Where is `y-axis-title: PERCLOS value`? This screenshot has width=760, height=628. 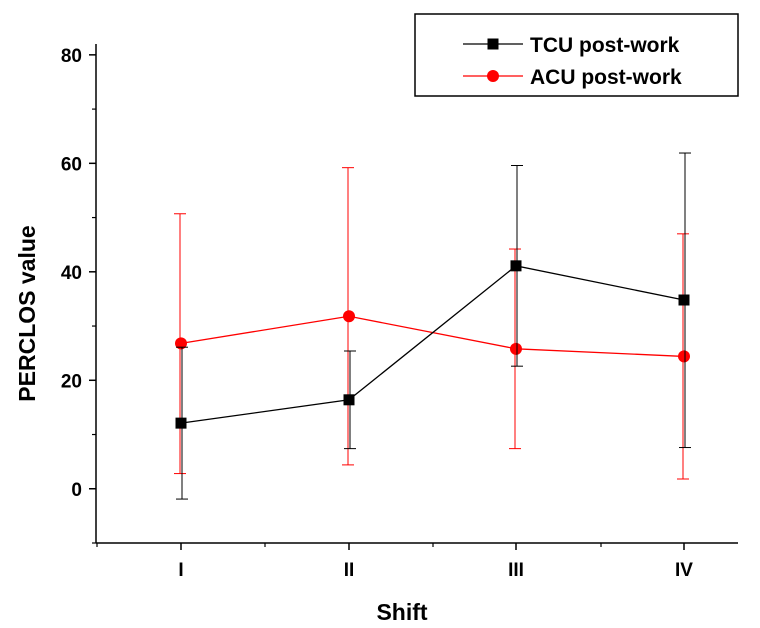 y-axis-title: PERCLOS value is located at coordinates (27, 313).